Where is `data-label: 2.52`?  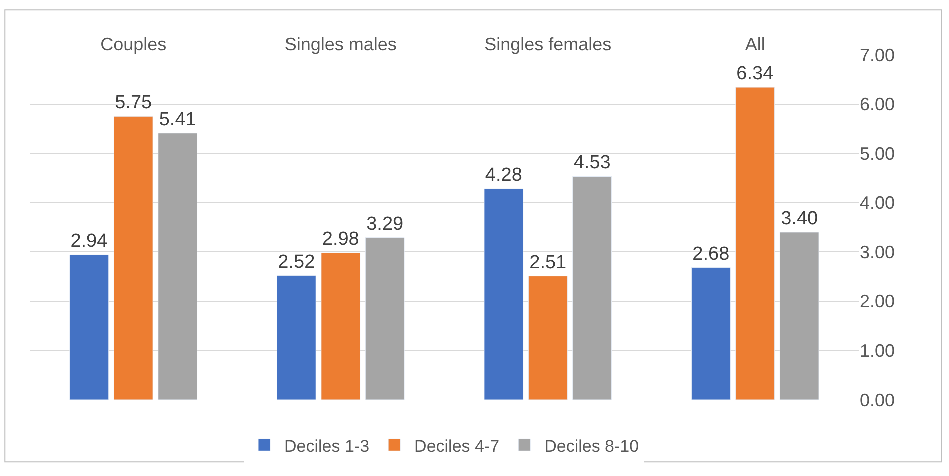
data-label: 2.52 is located at coordinates (297, 262).